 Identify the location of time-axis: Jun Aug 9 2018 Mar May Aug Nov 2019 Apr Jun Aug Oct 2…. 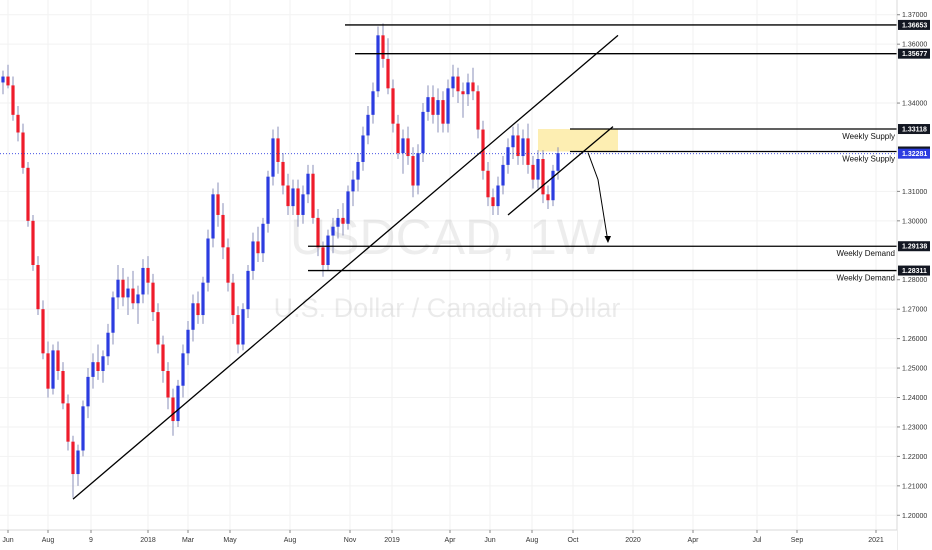
(448, 539).